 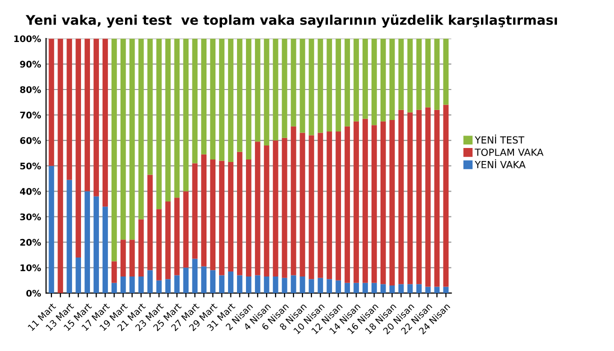 I want to click on y-tick-label: 80%, so click(x=30, y=90).